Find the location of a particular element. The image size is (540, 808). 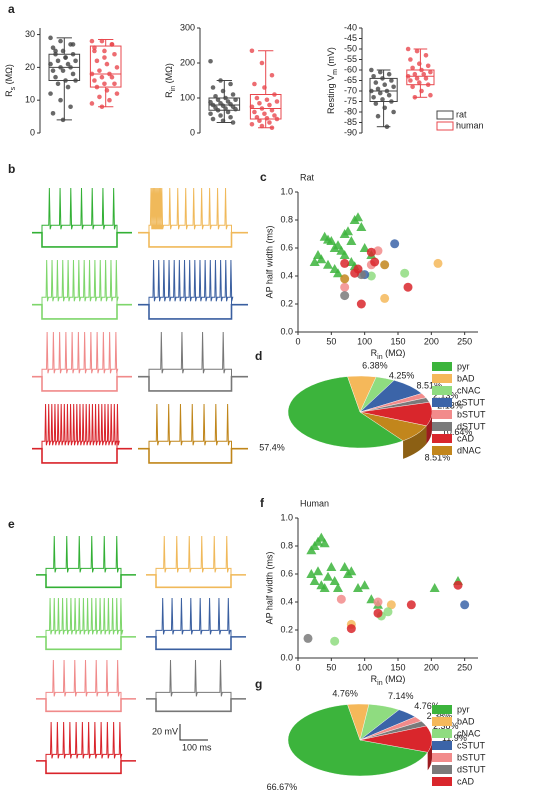

scale-label-x: 100 ms is located at coordinates (197, 747).